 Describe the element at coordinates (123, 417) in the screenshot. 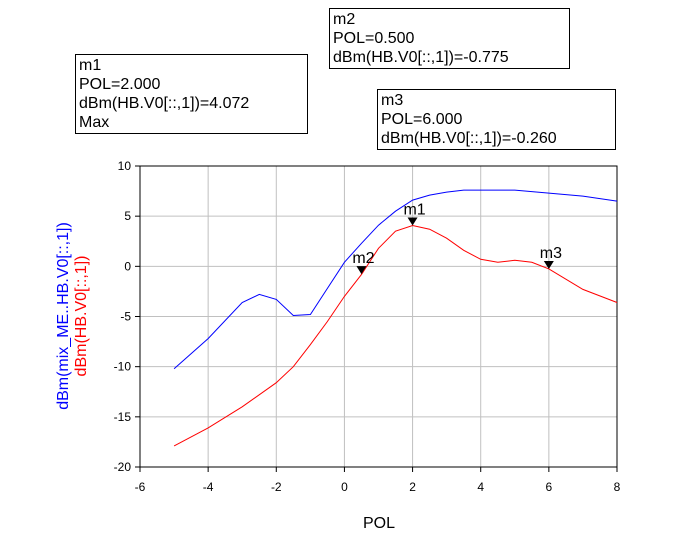

I see `y-tick-label: -15` at that location.